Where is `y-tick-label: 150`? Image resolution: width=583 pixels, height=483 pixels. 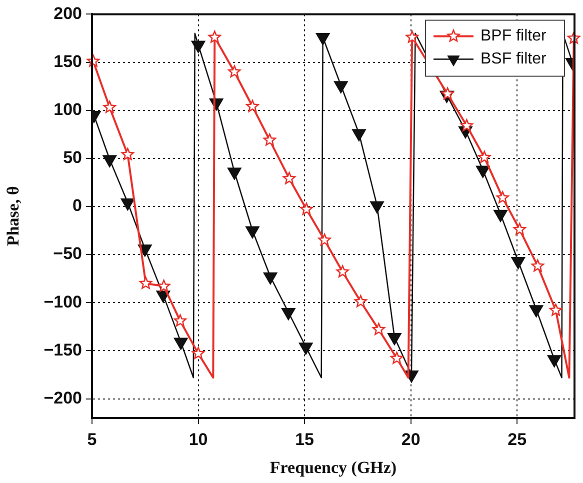 y-tick-label: 150 is located at coordinates (68, 61).